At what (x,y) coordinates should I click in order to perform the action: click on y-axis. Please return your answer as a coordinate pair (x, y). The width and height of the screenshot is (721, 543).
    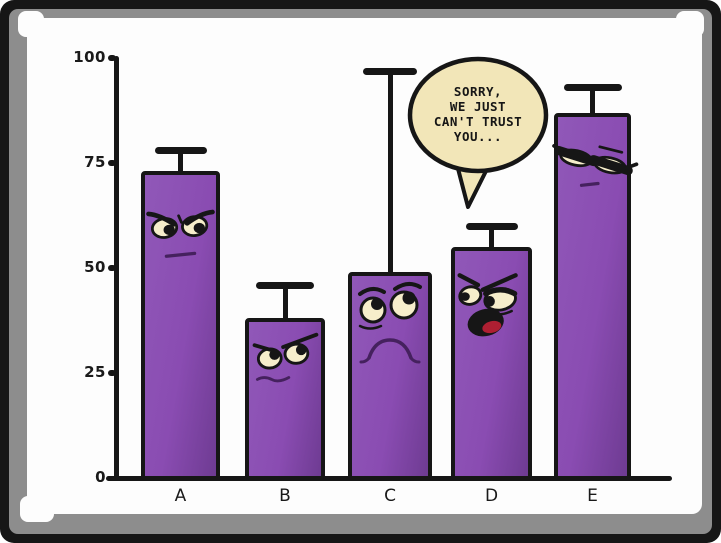
    Looking at the image, I should click on (116, 268).